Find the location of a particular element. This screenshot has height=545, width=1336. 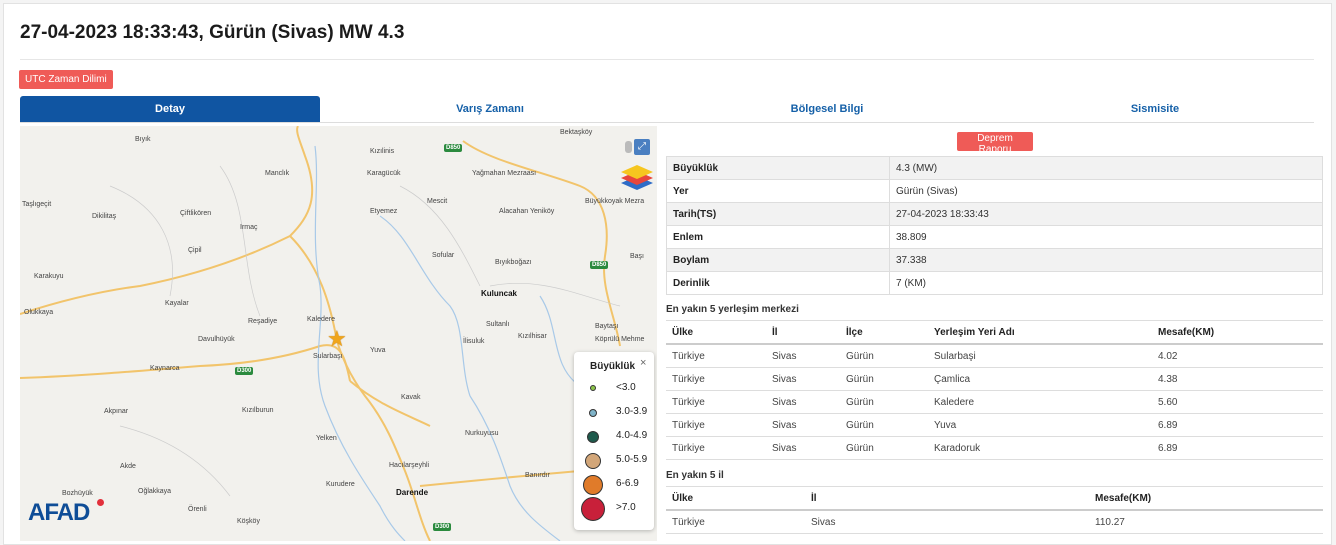

cell: Yuva is located at coordinates (1040, 425).